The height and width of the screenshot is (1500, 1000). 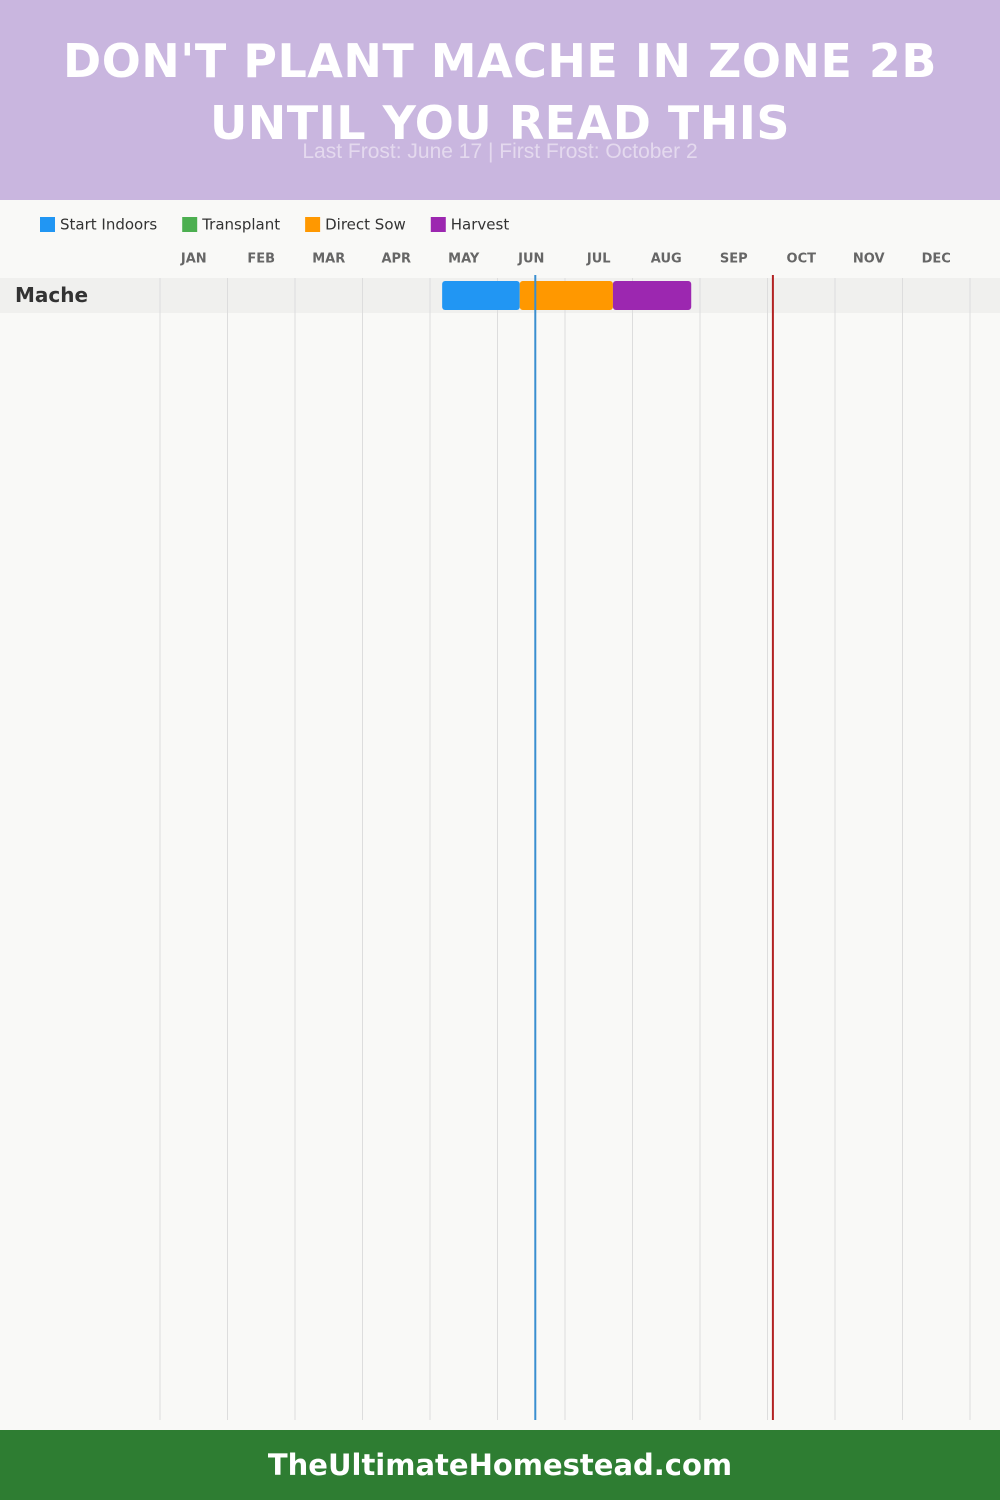 I want to click on month-label: SEP, so click(x=734, y=259).